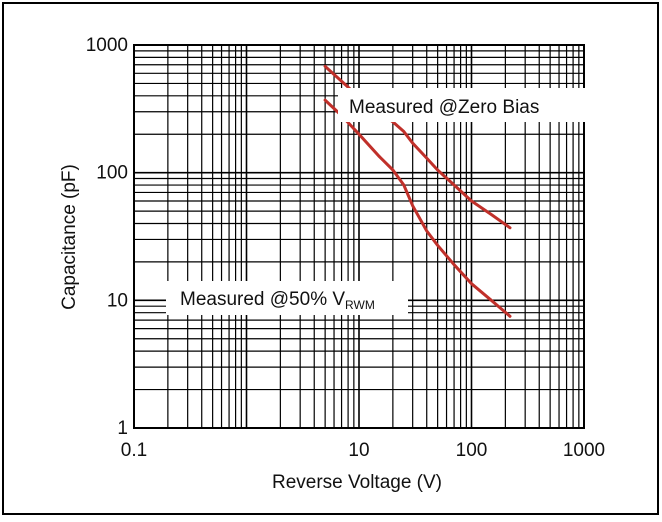 The height and width of the screenshot is (522, 662). Describe the element at coordinates (357, 482) in the screenshot. I see `x-axis-label: Reverse Voltage (V)` at that location.